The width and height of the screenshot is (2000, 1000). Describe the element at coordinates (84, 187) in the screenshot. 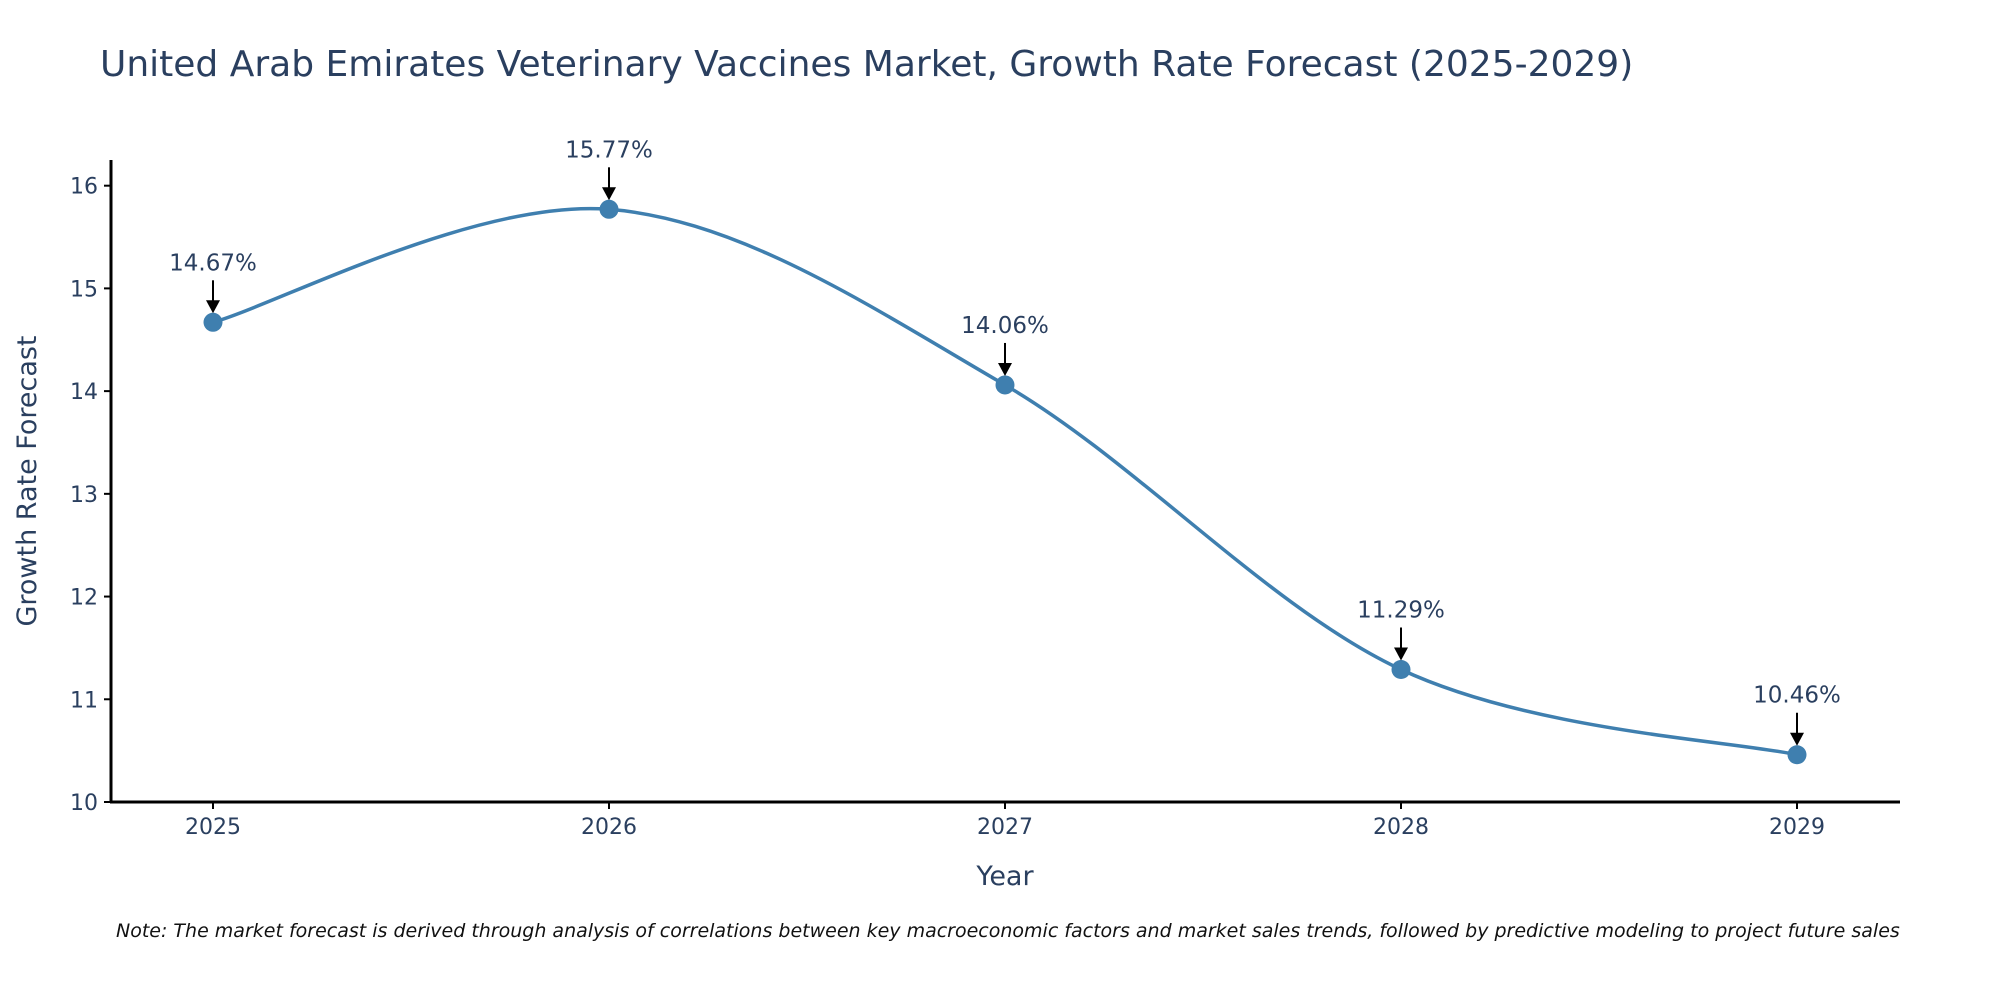

I see `y-tick-label: 16` at that location.